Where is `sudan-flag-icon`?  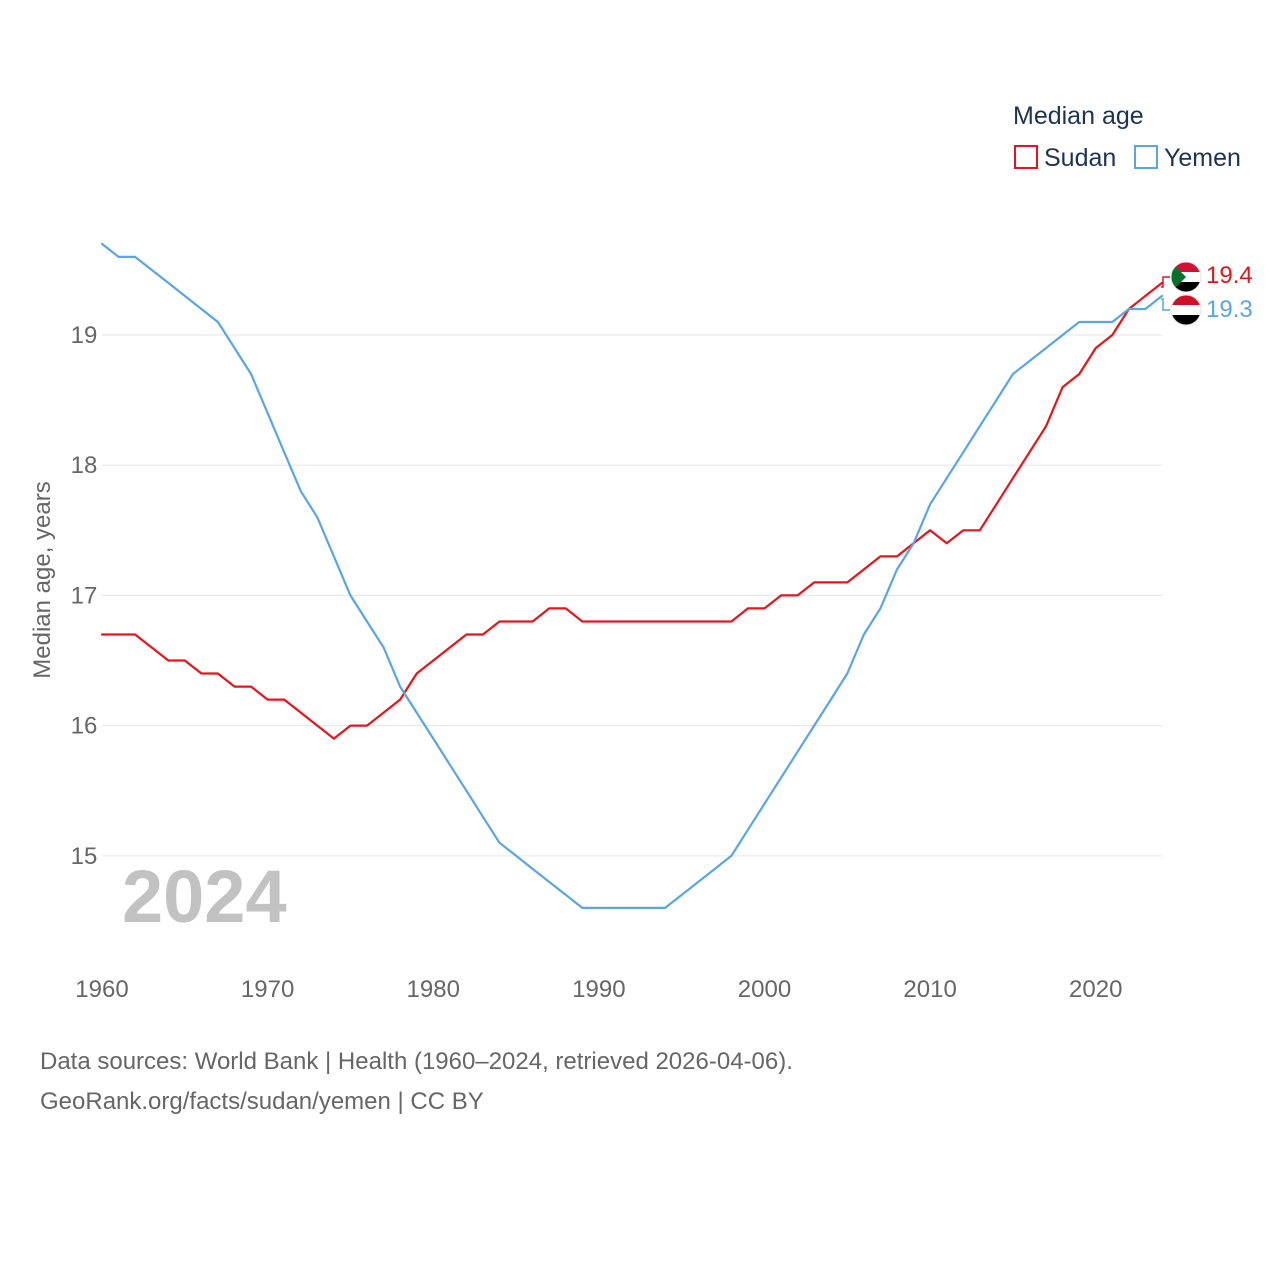 sudan-flag-icon is located at coordinates (1186, 277).